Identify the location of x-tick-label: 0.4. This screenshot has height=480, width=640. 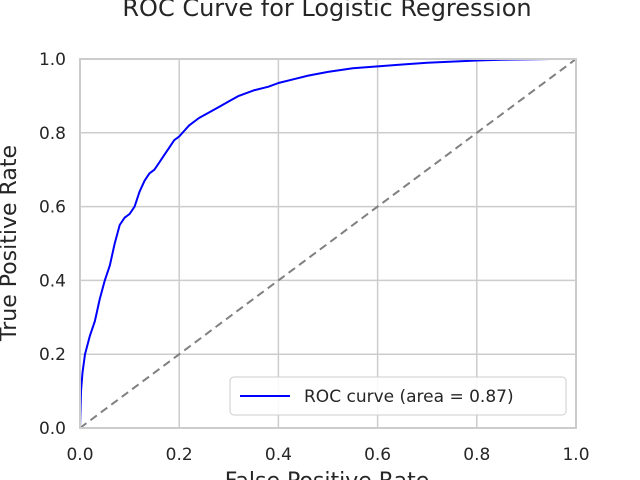
(278, 455).